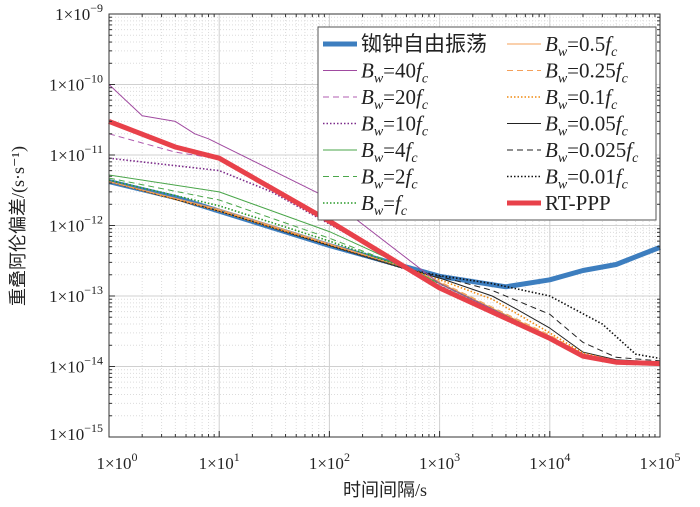  Describe the element at coordinates (581, 46) in the screenshot. I see `legend-label: Bw=0.5fc` at that location.